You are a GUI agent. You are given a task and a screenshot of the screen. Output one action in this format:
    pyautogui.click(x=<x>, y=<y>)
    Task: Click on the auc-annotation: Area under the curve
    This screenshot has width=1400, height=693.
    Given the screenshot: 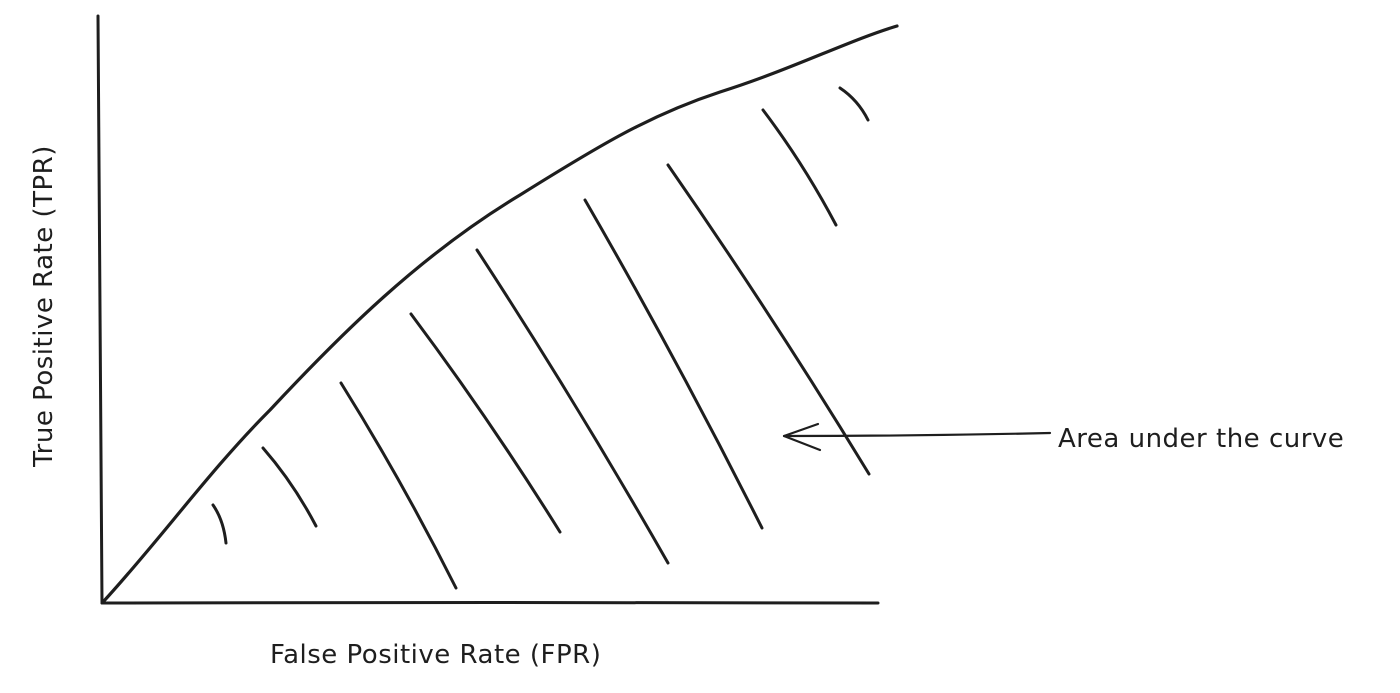 What is the action you would take?
    pyautogui.click(x=1201, y=439)
    